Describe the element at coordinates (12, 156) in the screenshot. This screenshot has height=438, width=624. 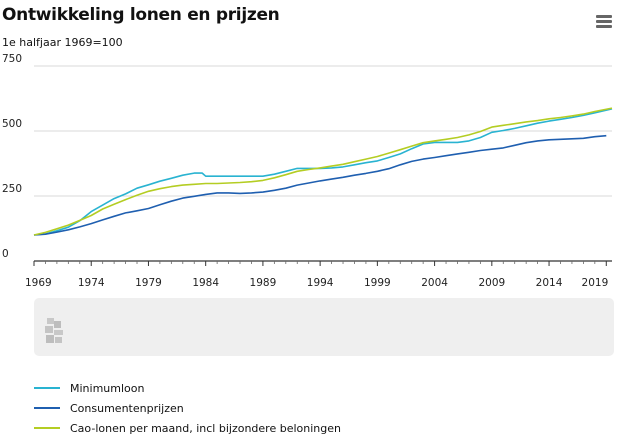
I see `y-axis-tick-labels: 0 250 500 750` at that location.